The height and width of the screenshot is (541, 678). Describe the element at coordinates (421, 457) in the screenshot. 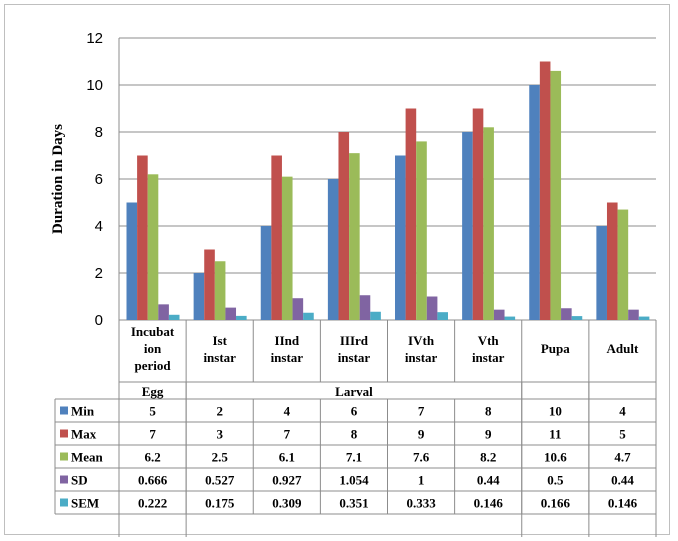

I see `table-cell-value: 7.6` at that location.